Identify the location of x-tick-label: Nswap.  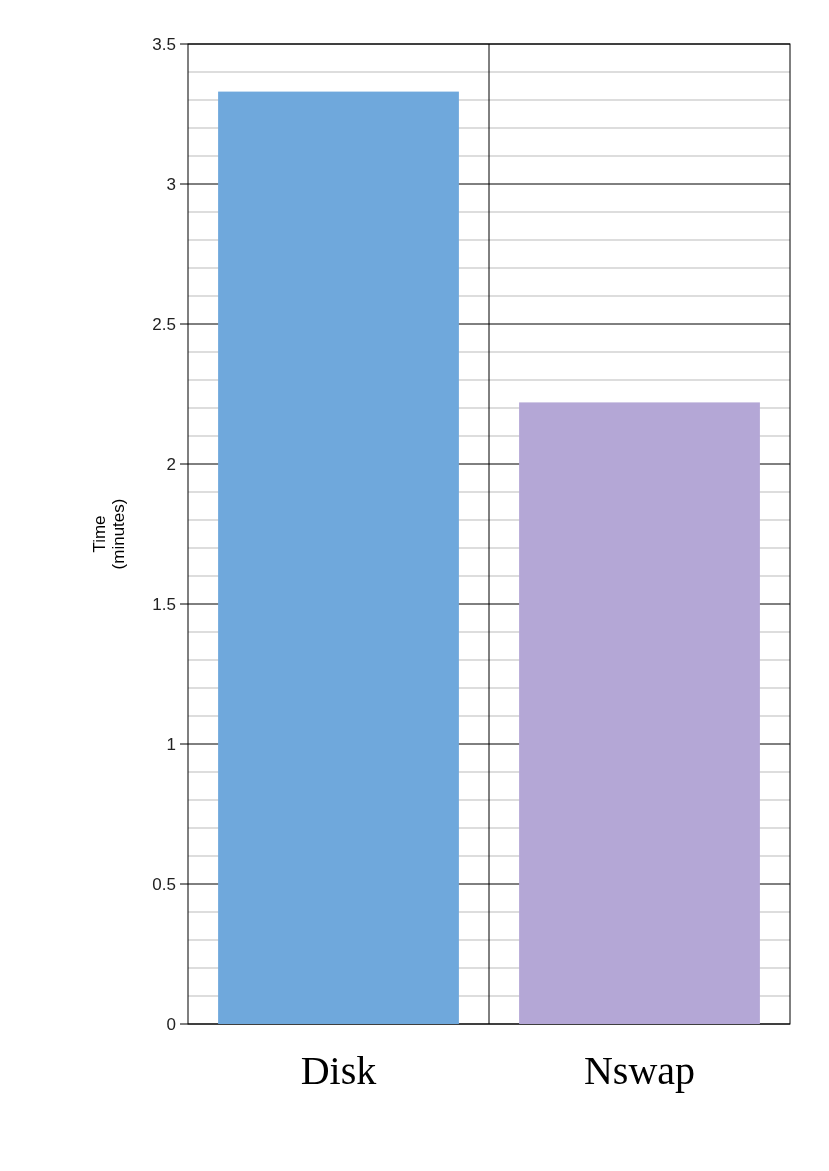
(639, 1070).